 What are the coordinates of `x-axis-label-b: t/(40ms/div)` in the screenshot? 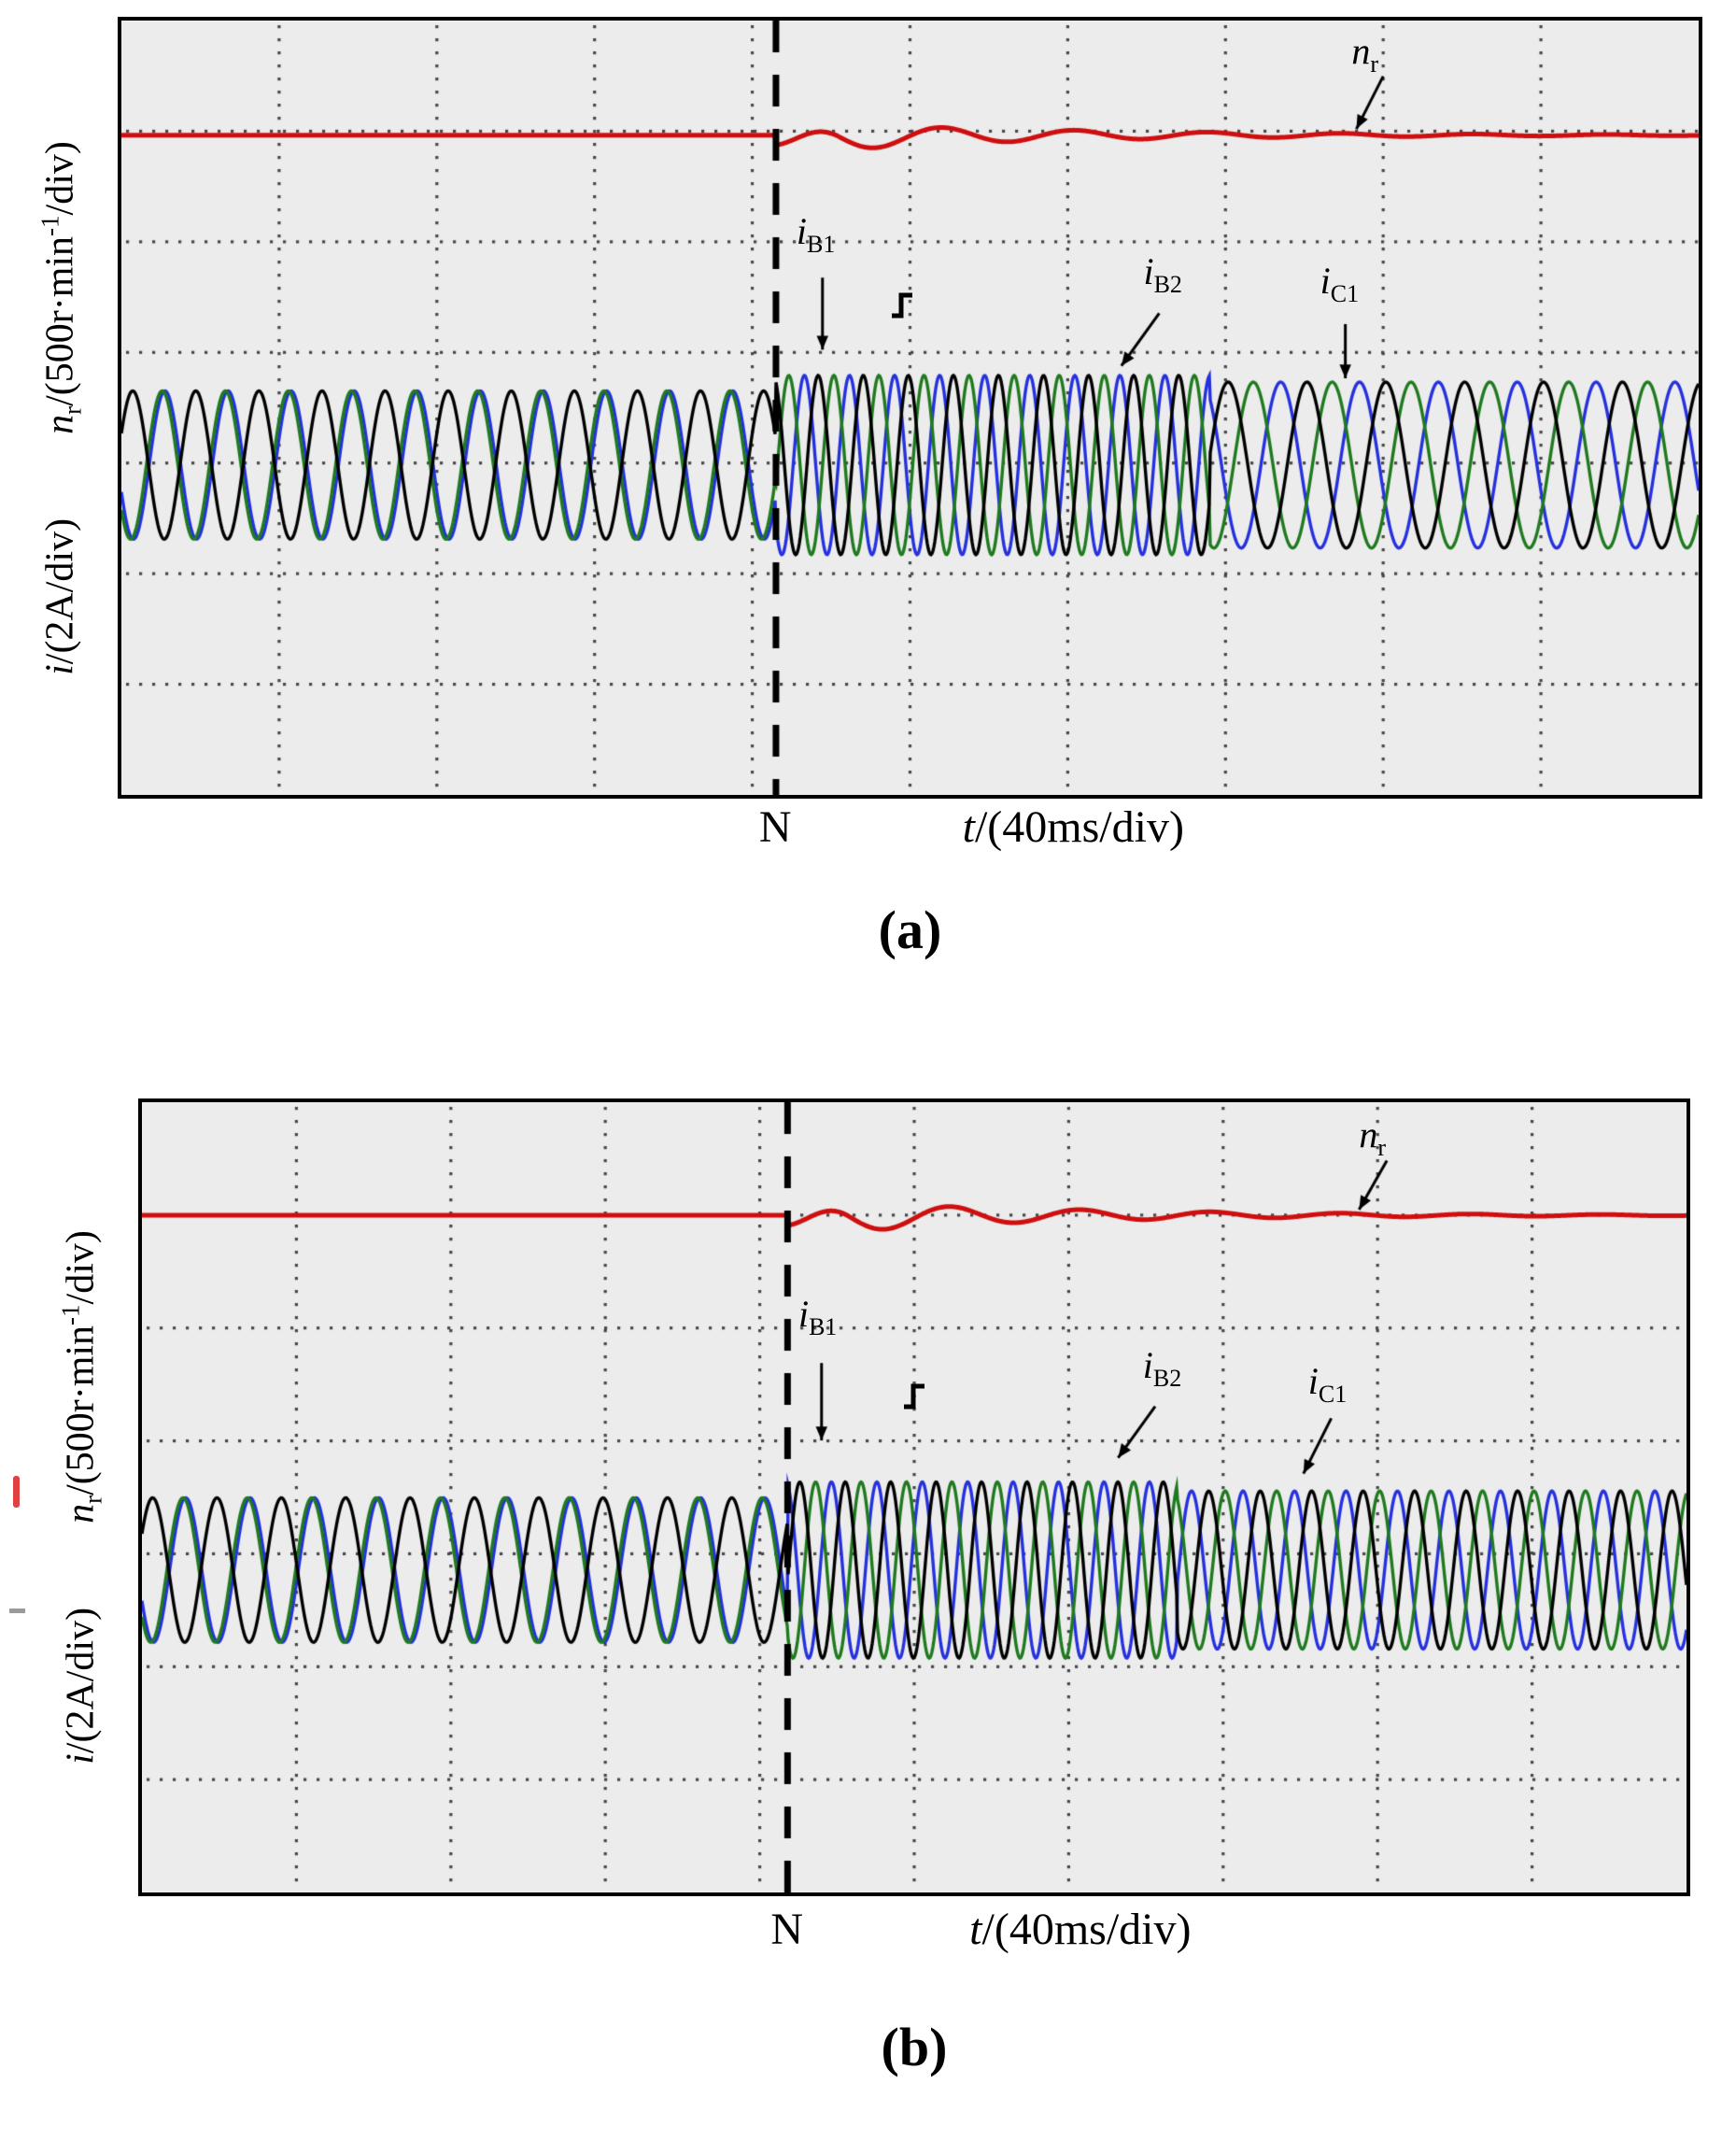 It's located at (1080, 1930).